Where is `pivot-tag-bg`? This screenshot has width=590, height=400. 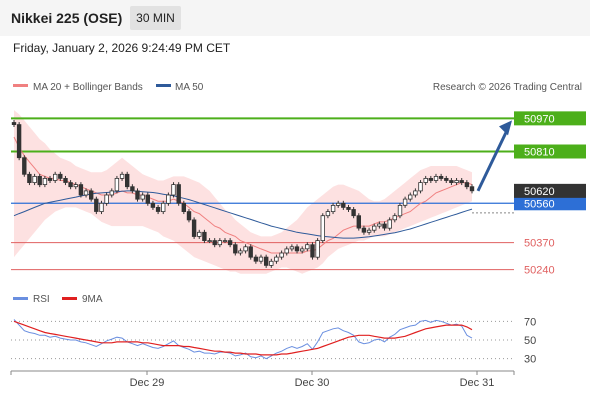
pivot-tag-bg is located at coordinates (550, 203).